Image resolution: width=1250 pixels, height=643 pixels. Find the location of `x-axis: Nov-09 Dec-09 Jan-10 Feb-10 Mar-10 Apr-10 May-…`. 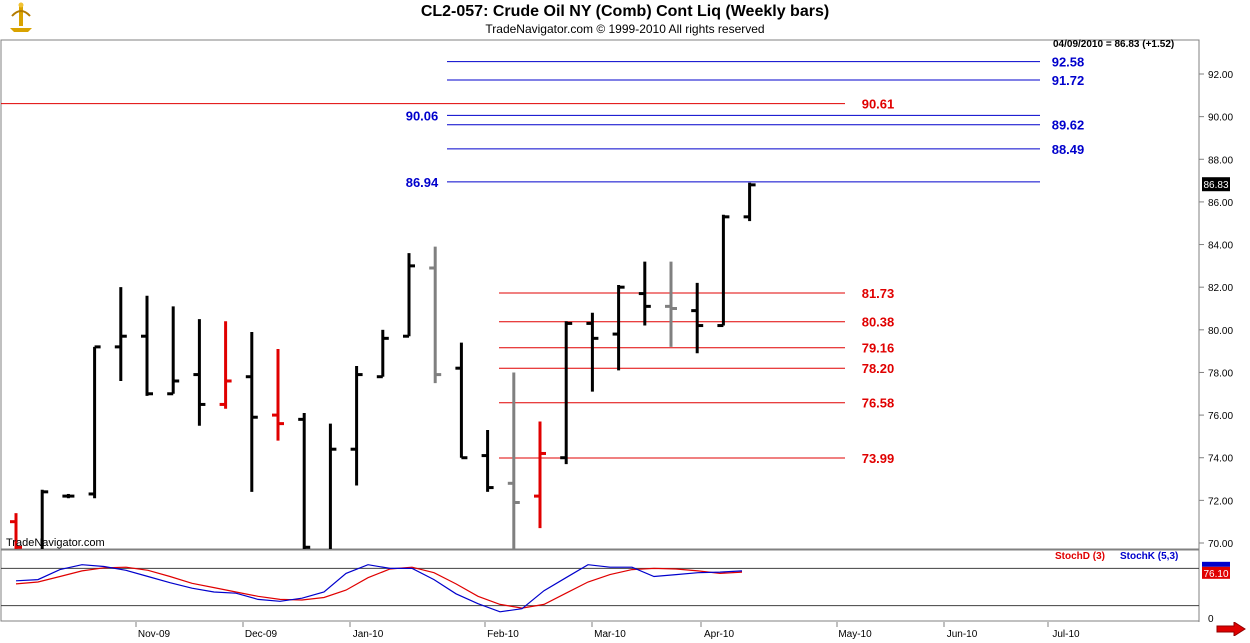

x-axis: Nov-09 Dec-09 Jan-10 Feb-10 Mar-10 Apr-10 May-… is located at coordinates (607, 631).